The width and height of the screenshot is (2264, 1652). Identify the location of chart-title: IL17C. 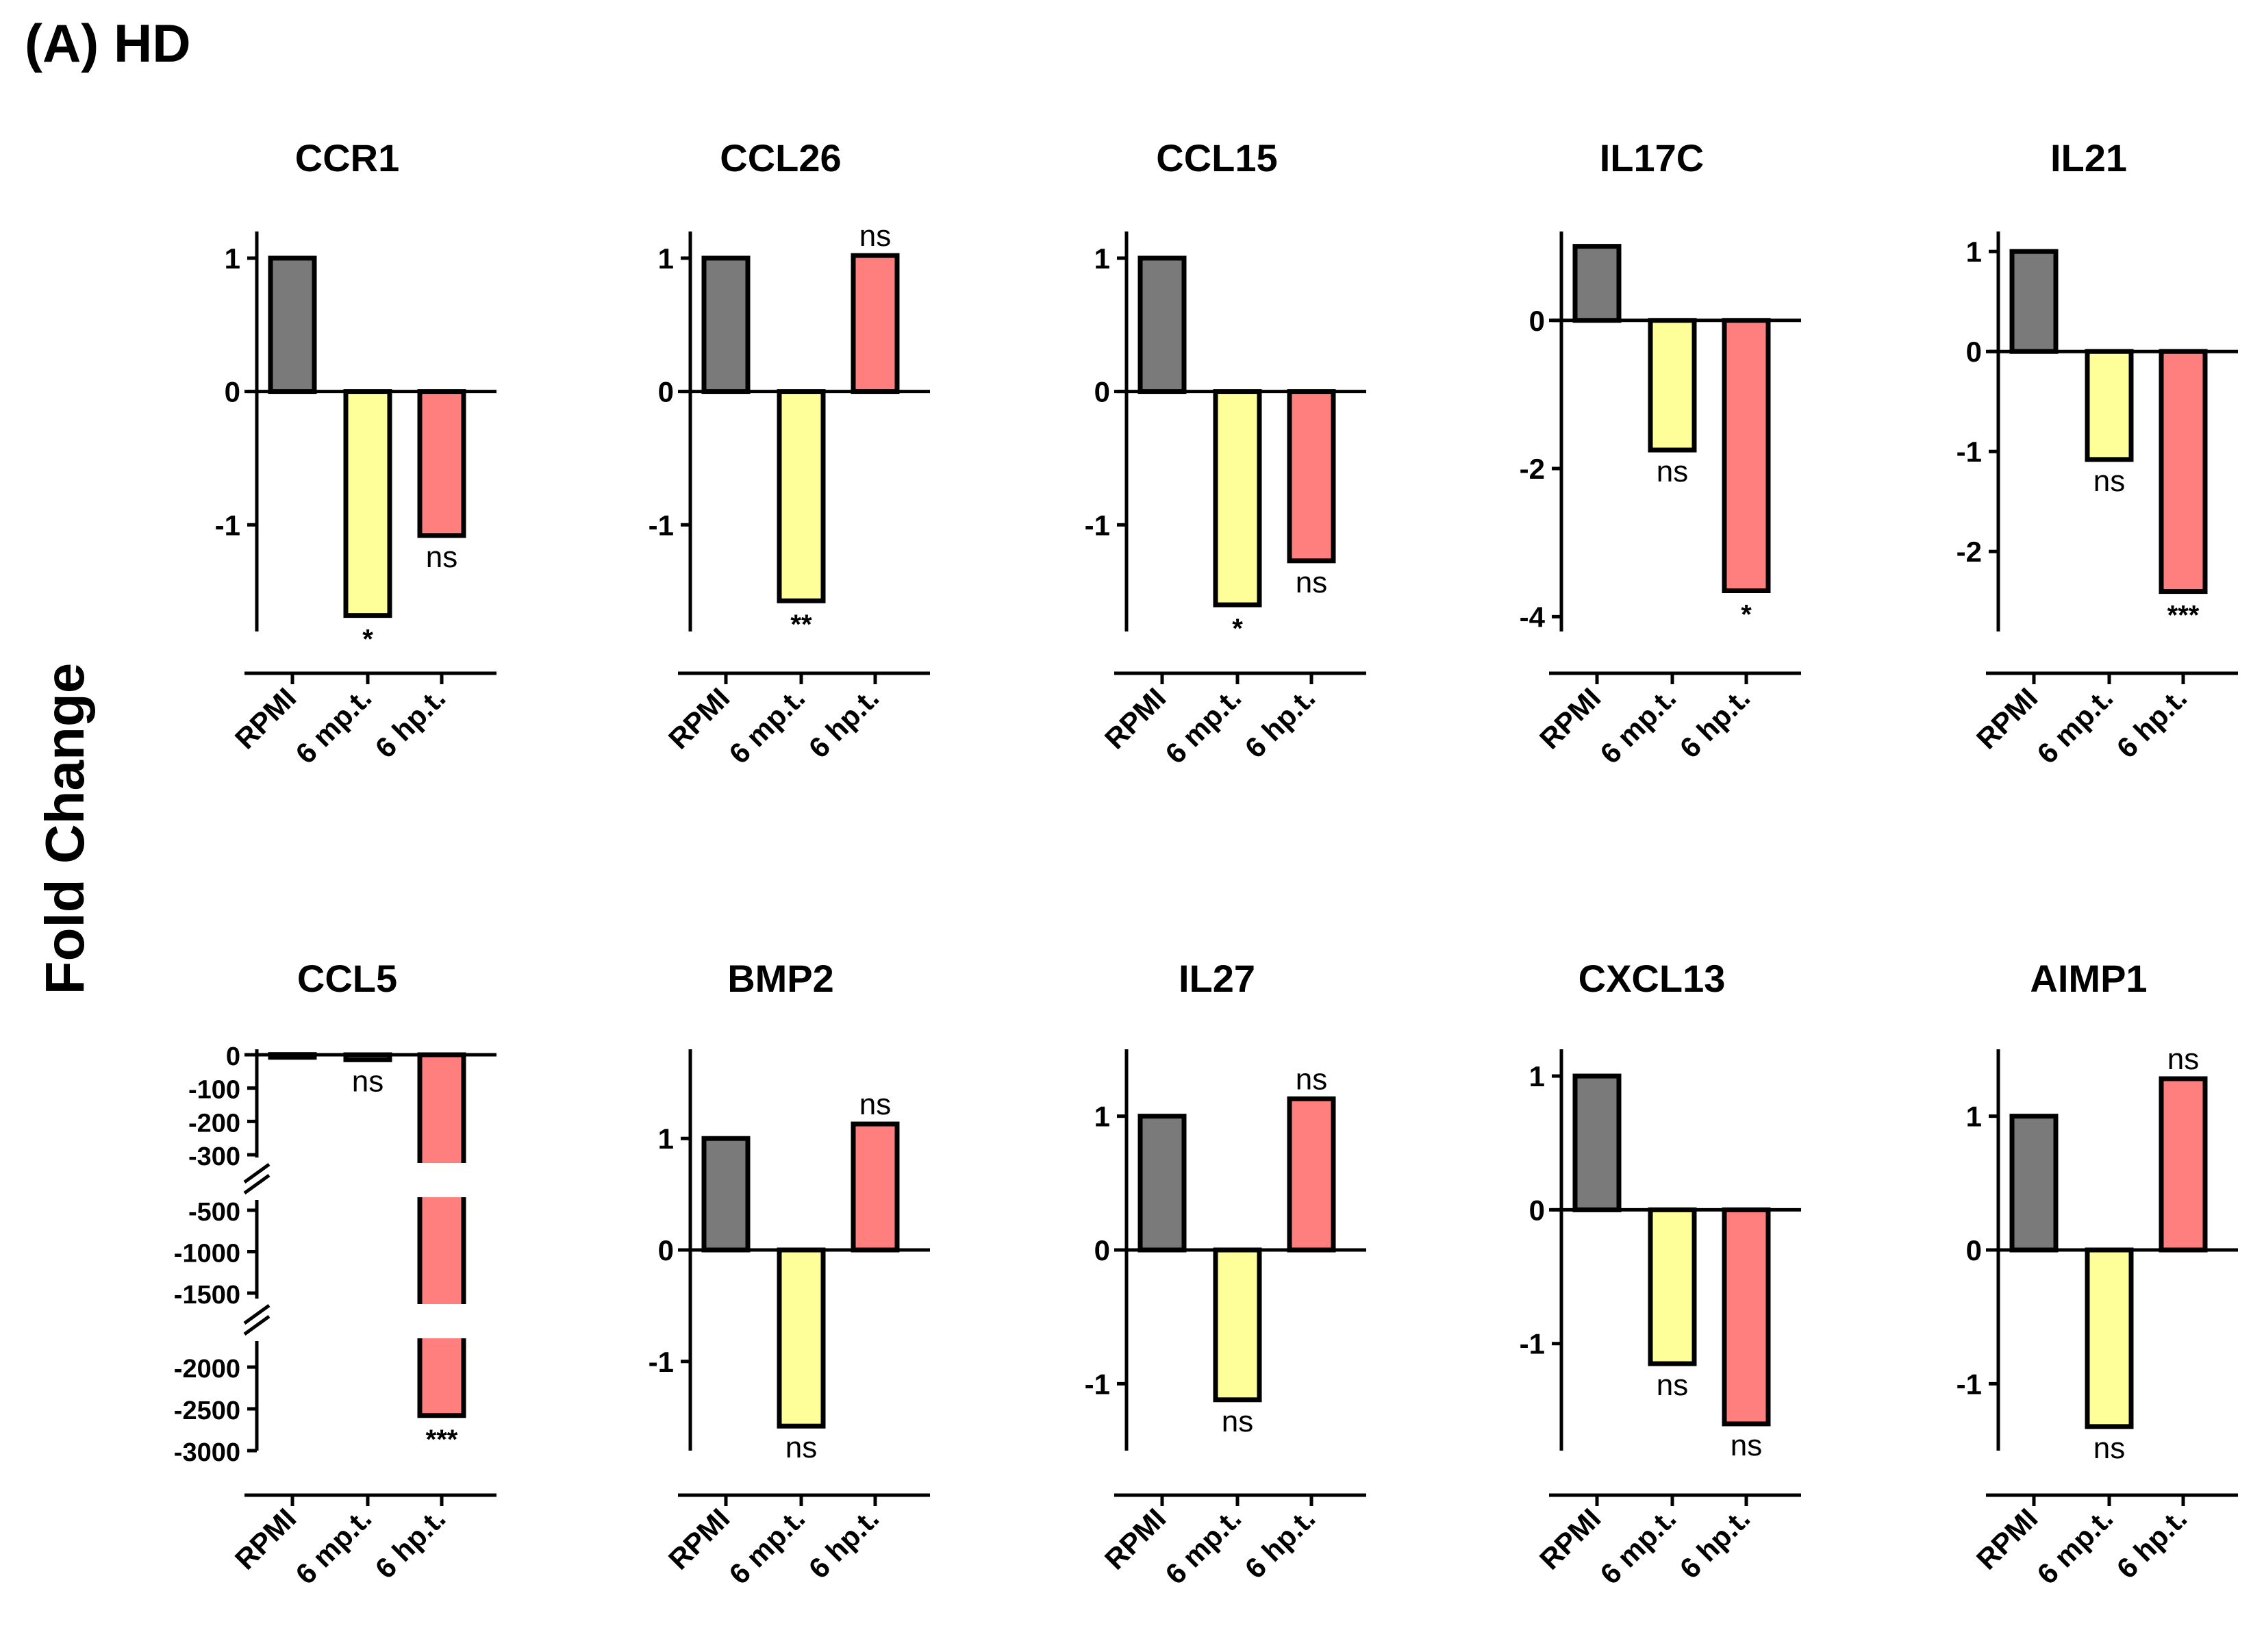
(1652, 157).